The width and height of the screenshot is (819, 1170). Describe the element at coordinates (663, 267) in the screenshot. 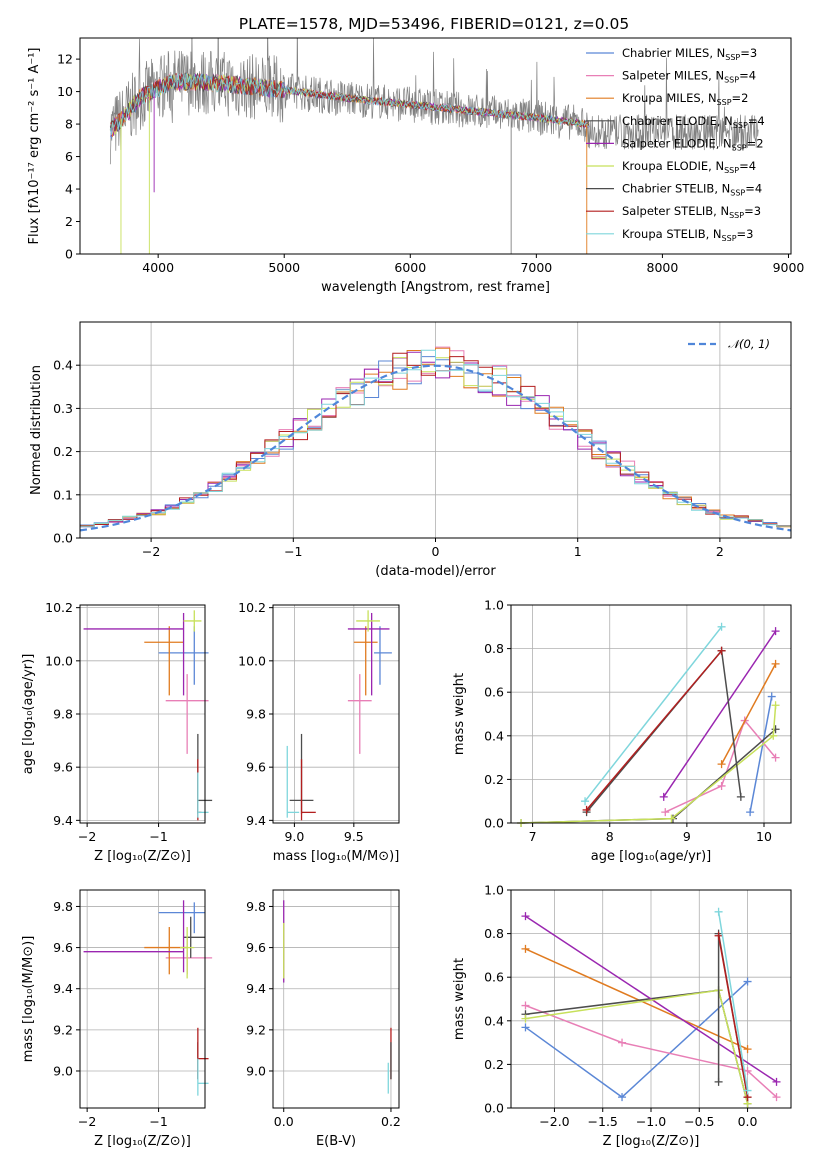

I see `spectrum-xtick-label: 8000` at that location.